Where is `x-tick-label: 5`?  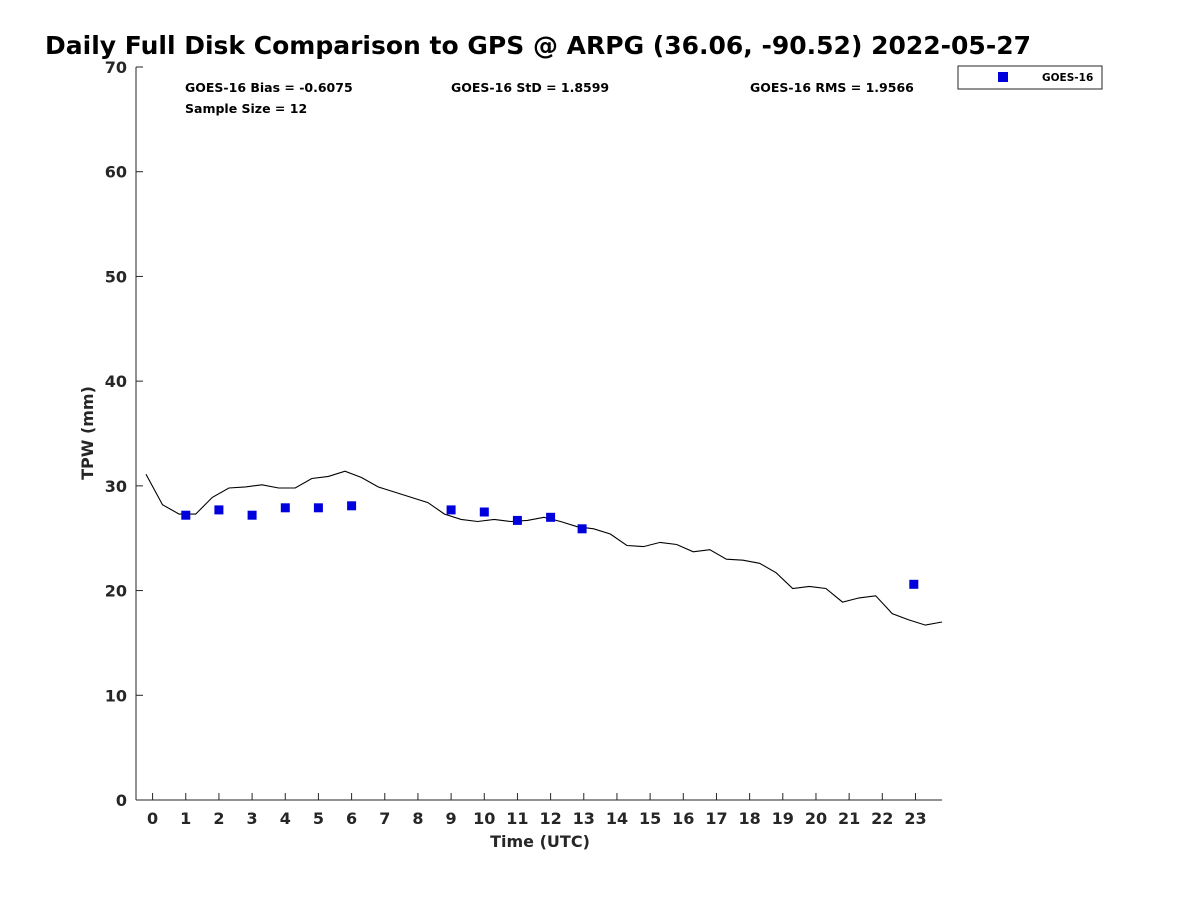 x-tick-label: 5 is located at coordinates (318, 818).